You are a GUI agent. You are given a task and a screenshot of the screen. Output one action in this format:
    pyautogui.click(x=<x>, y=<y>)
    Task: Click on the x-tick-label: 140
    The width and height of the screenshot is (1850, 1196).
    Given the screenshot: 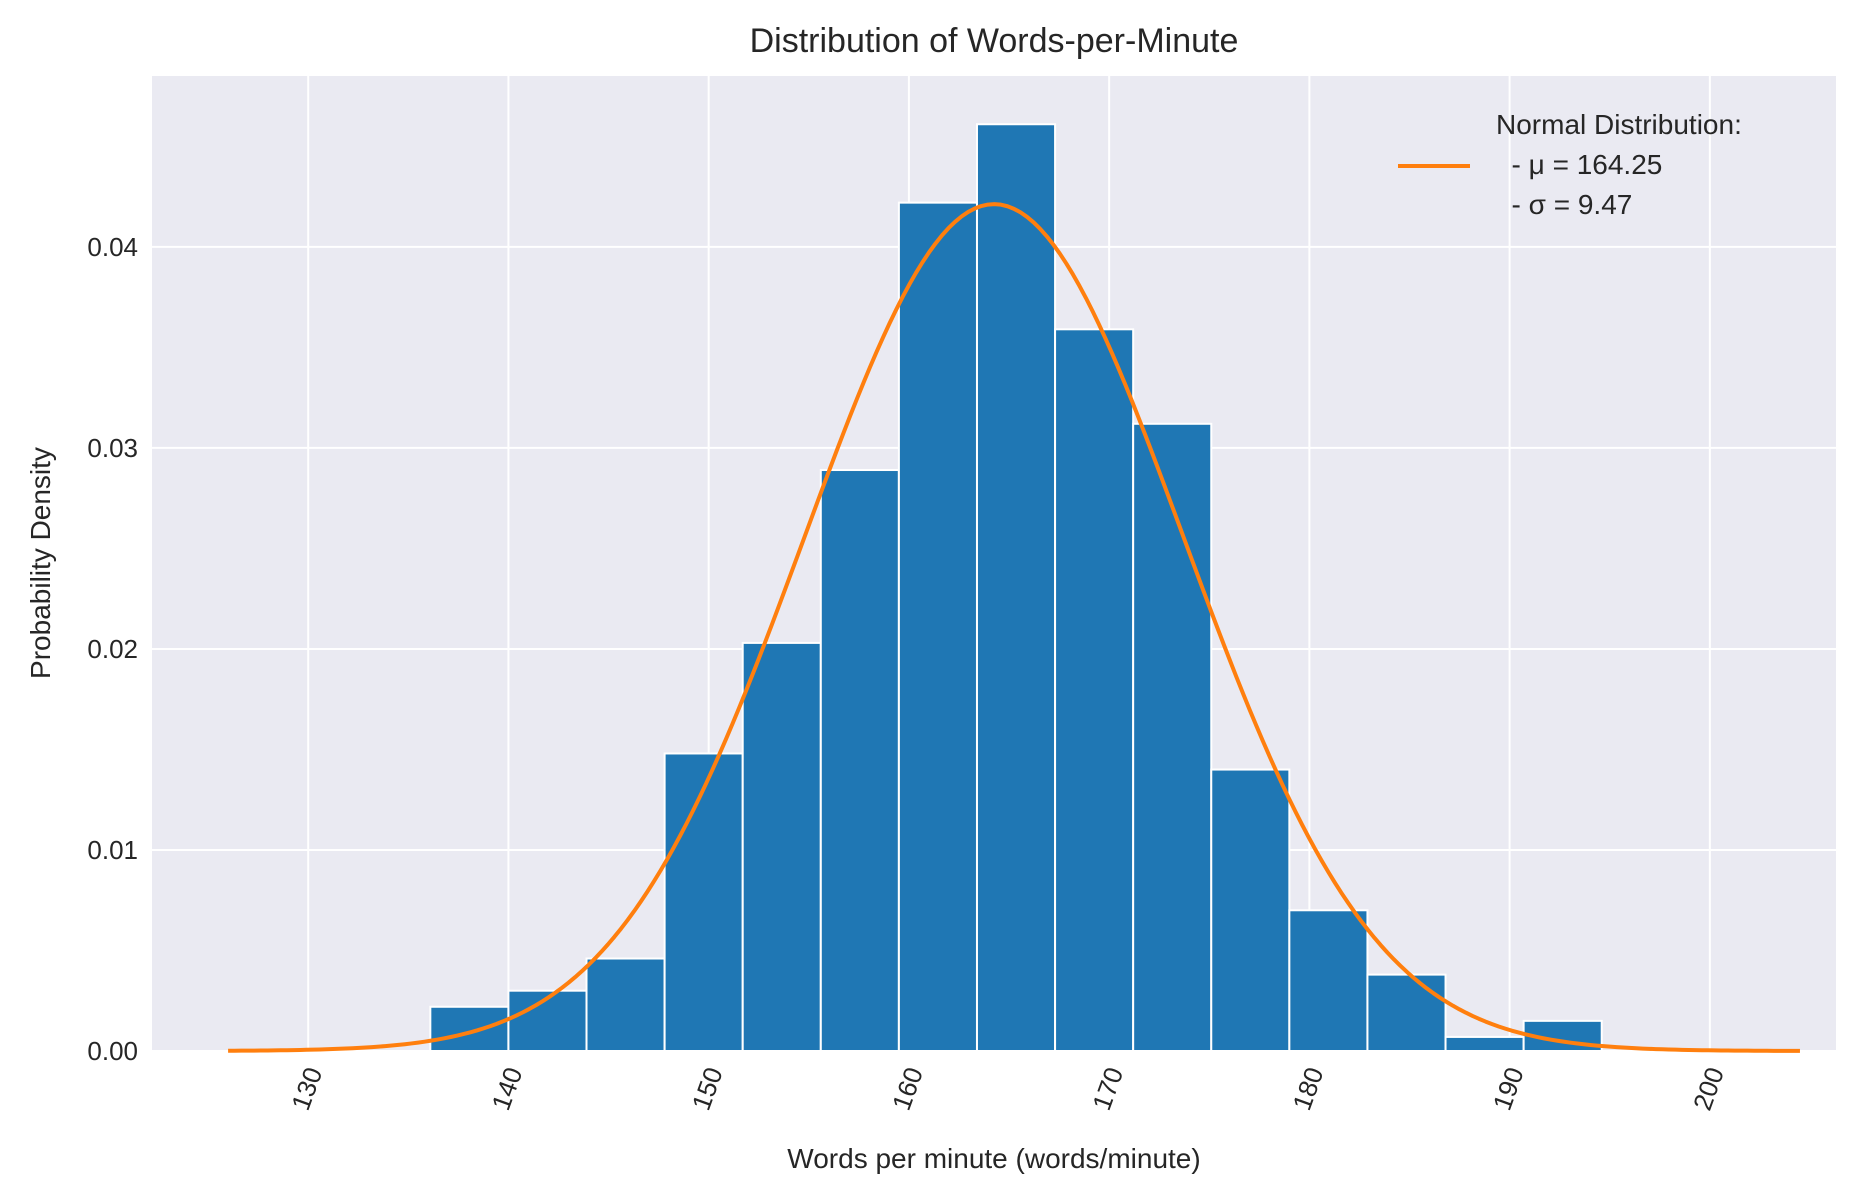 What is the action you would take?
    pyautogui.click(x=506, y=1088)
    